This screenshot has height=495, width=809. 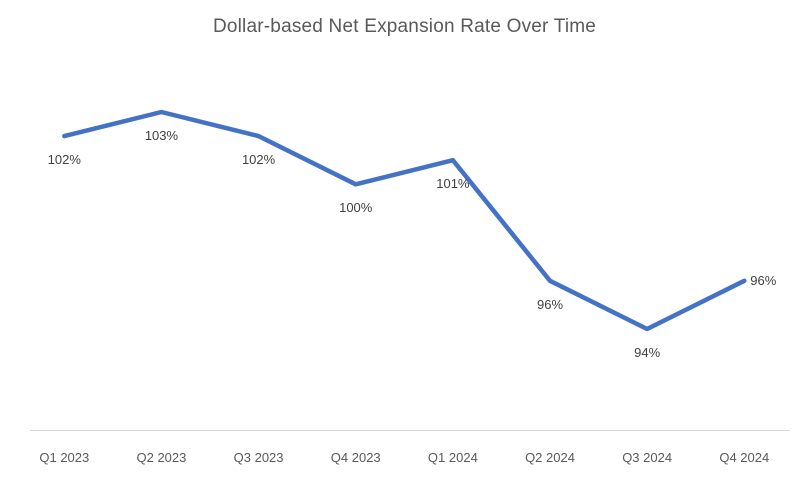 I want to click on x-axis-label: Q3 2024, so click(x=647, y=457).